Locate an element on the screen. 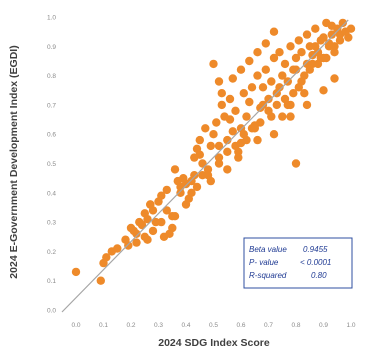 This screenshot has width=366, height=352. x-axis-title: 2024 SDG Index Score is located at coordinates (214, 343).